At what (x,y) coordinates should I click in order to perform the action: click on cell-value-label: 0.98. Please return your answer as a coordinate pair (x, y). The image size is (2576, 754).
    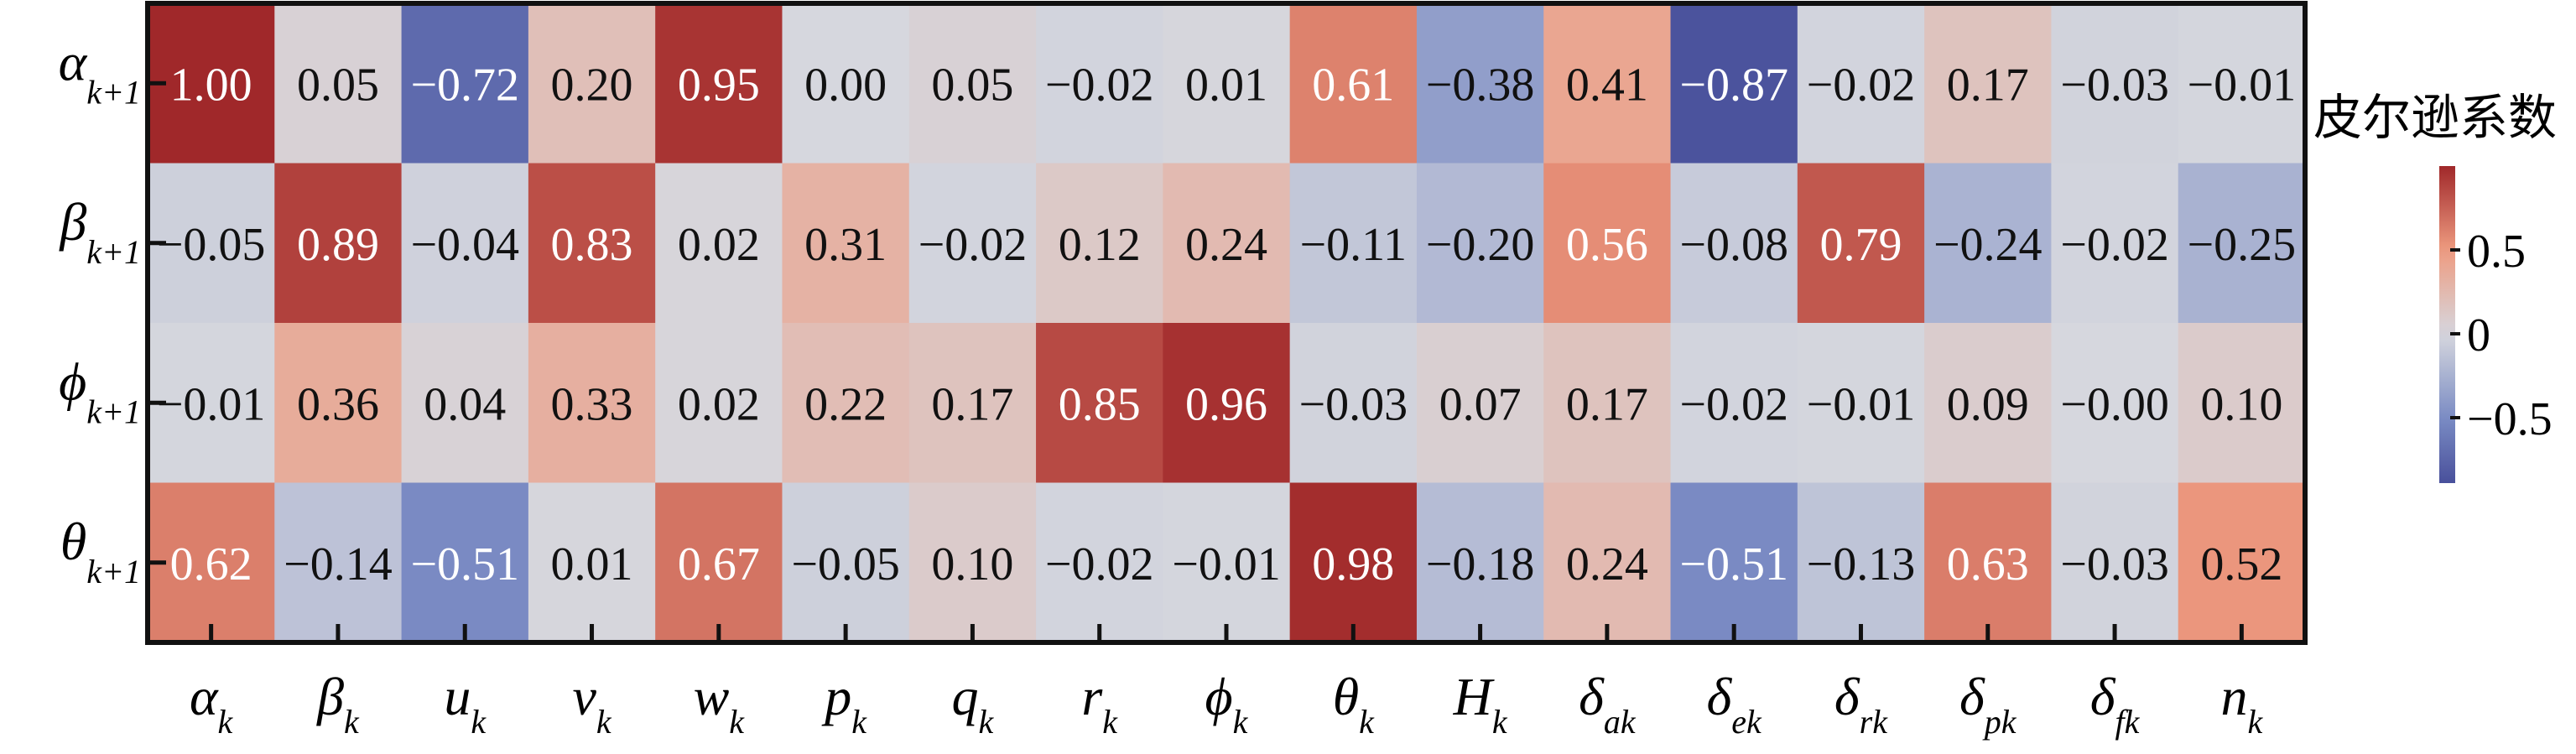
    Looking at the image, I should click on (1353, 564).